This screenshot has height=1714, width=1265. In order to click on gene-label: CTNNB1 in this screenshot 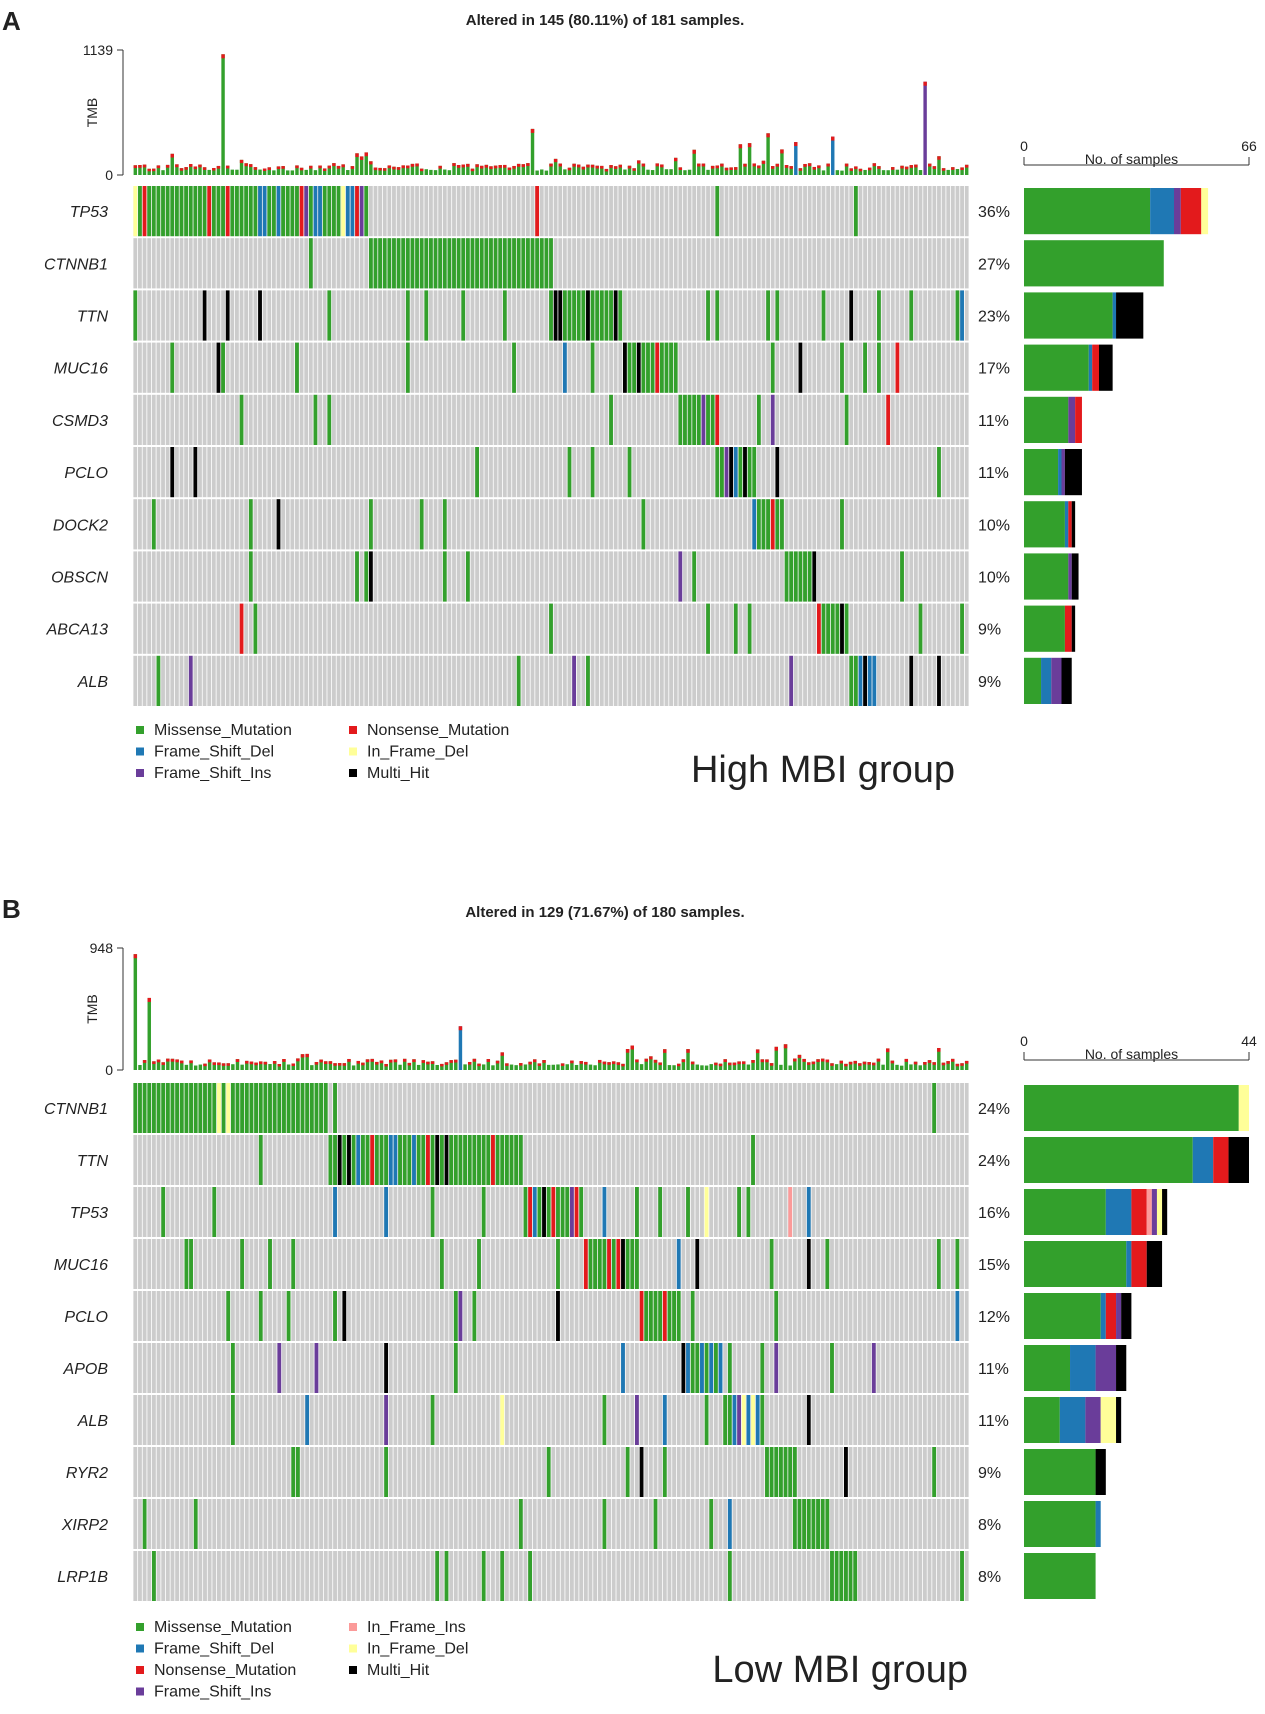, I will do `click(76, 264)`.